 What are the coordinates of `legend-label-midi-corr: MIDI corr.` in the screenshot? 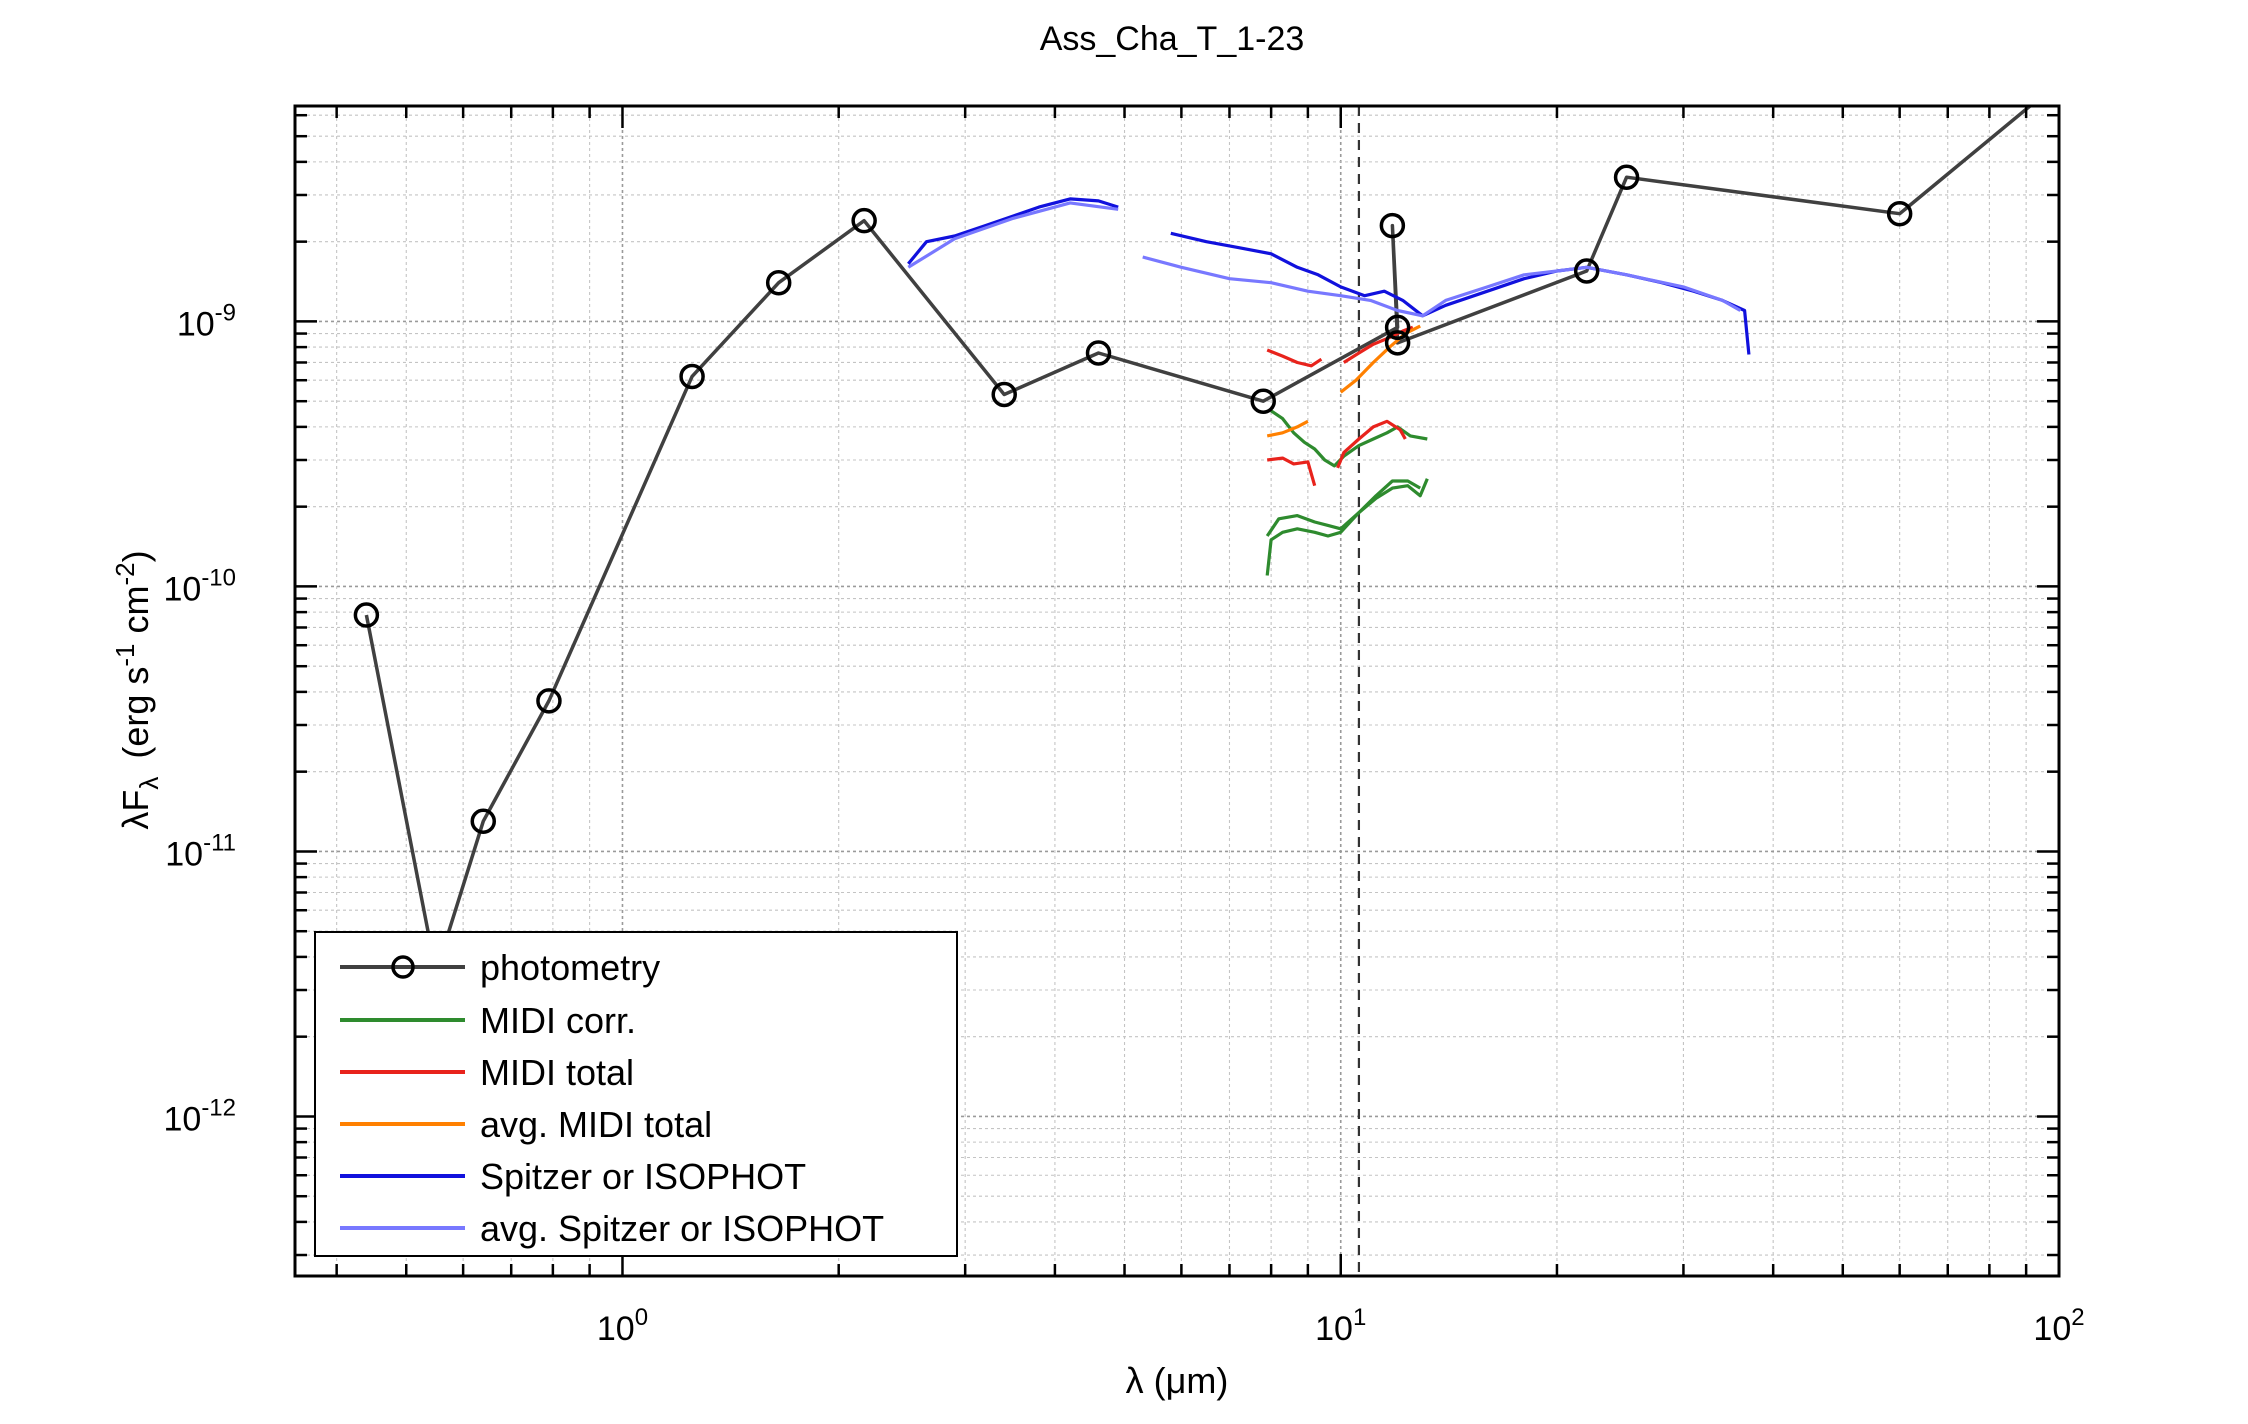 It's located at (558, 1020).